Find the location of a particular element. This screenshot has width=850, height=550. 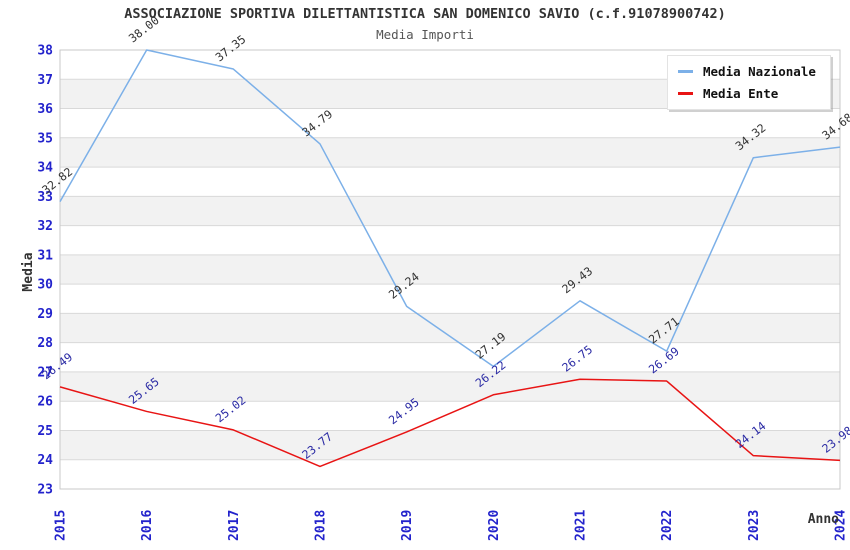

y-tick-label: 29 is located at coordinates (45, 314).